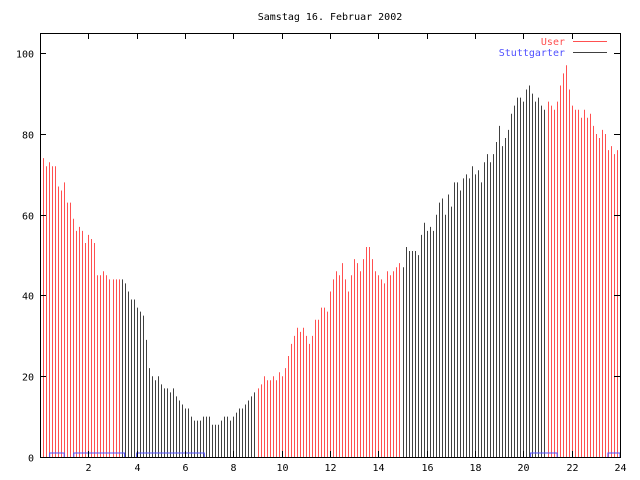 The height and width of the screenshot is (480, 640). I want to click on x-tick-label: 20, so click(523, 468).